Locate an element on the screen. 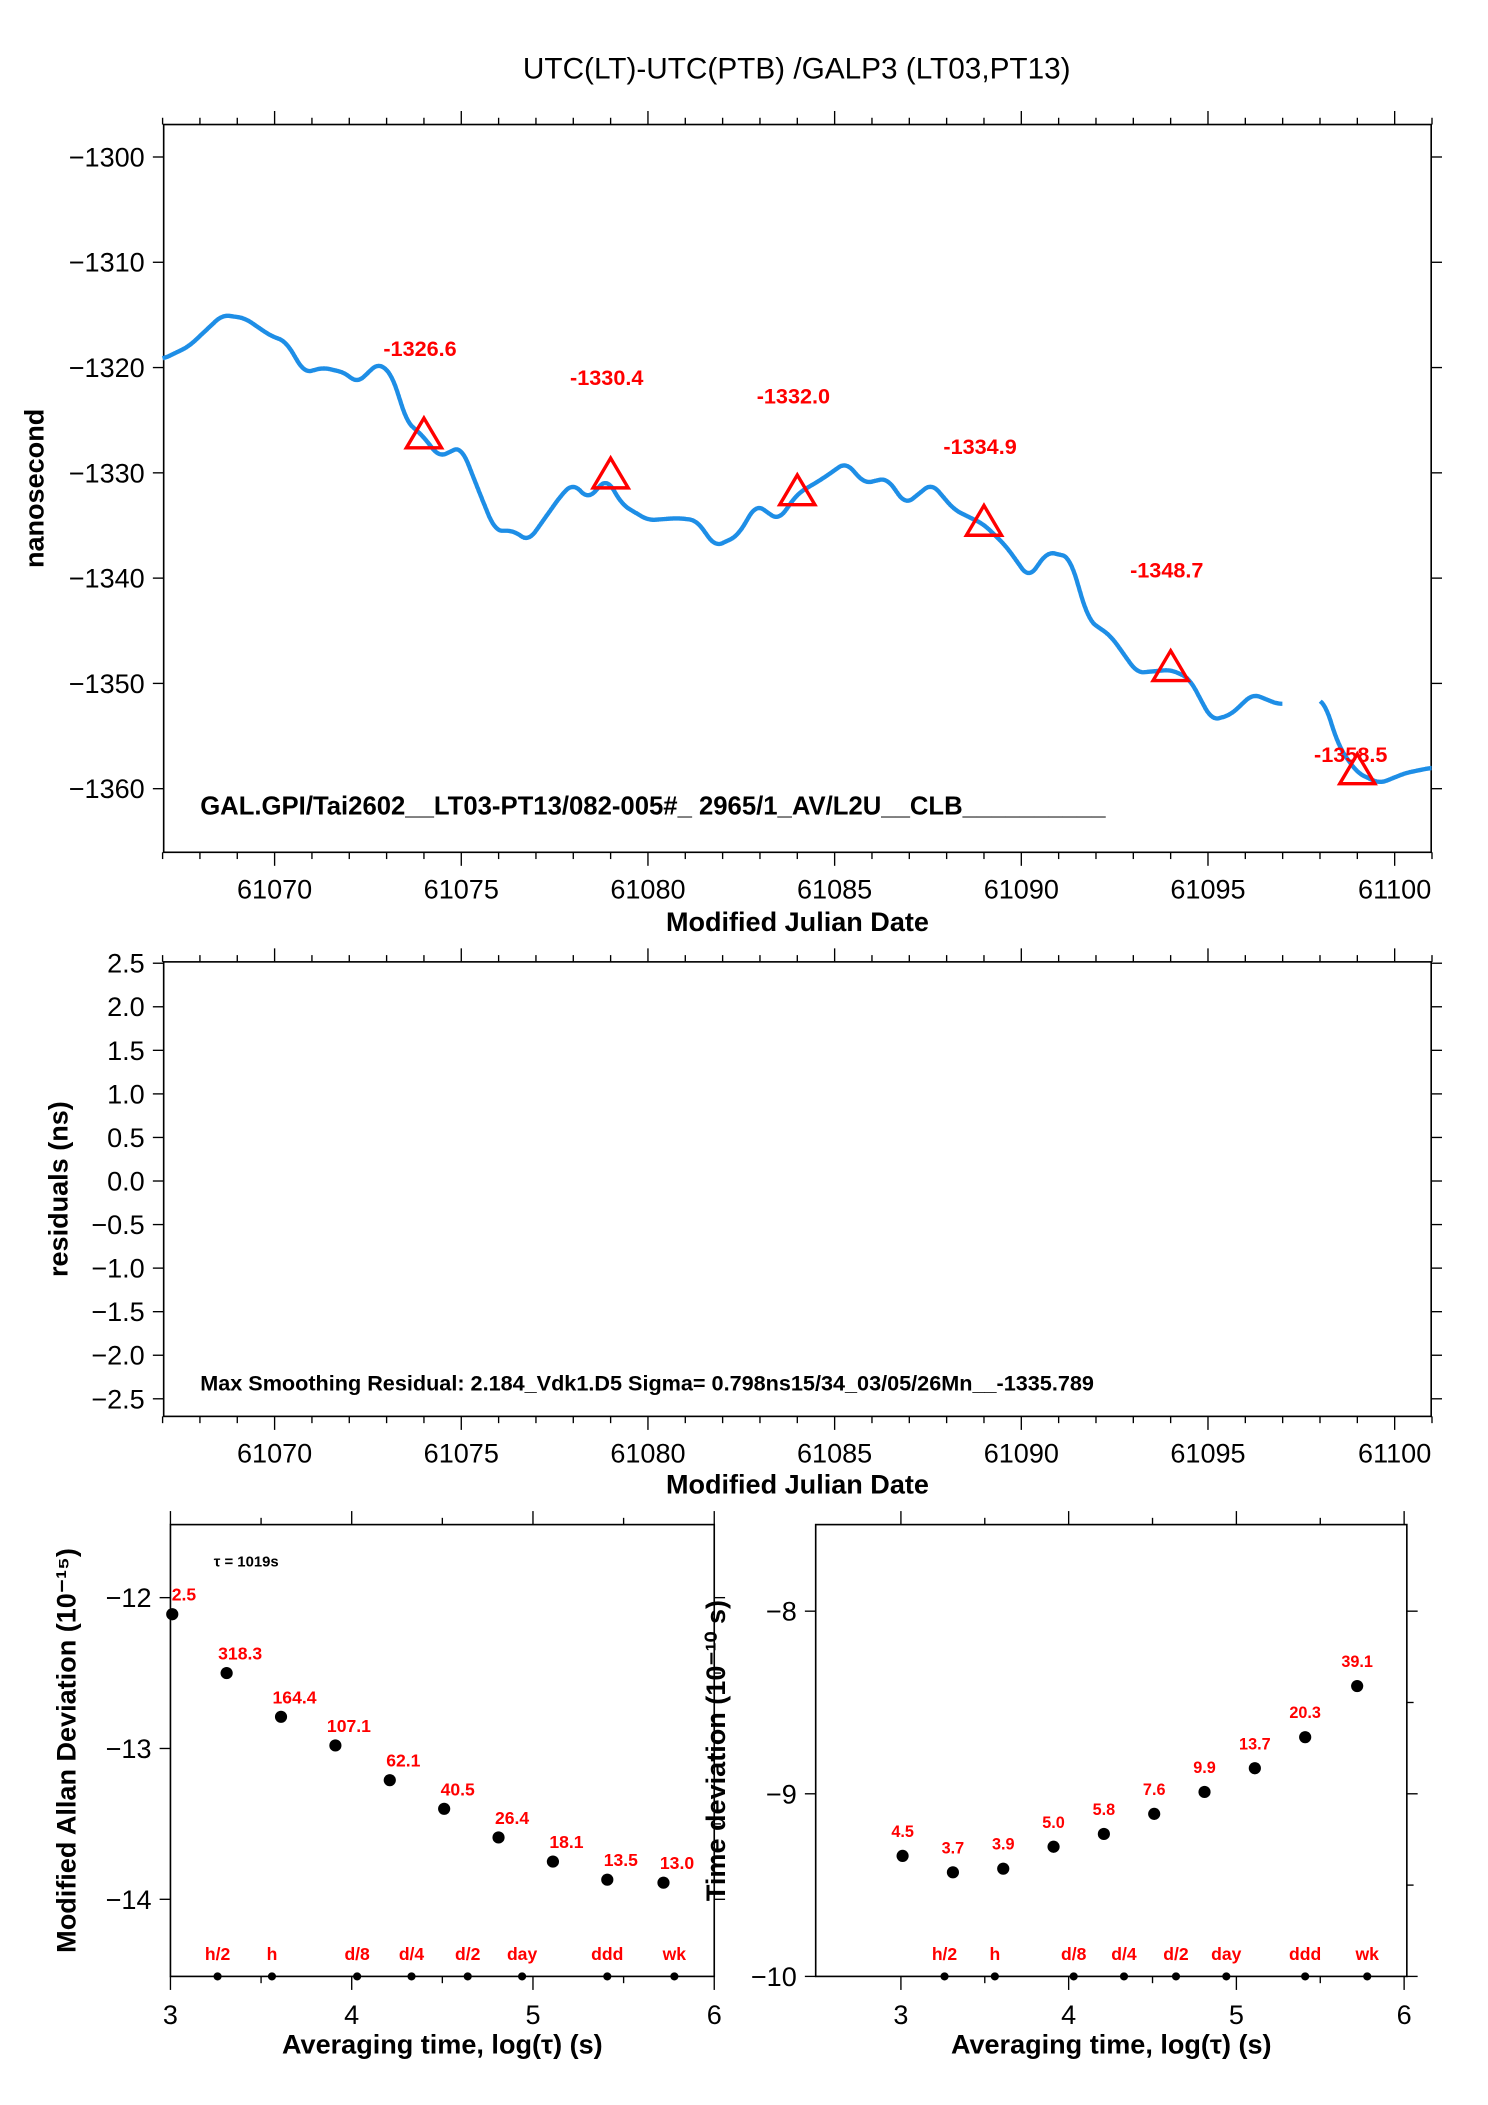 The width and height of the screenshot is (1488, 2105). y-tick-label: −0.5 is located at coordinates (117, 1225).